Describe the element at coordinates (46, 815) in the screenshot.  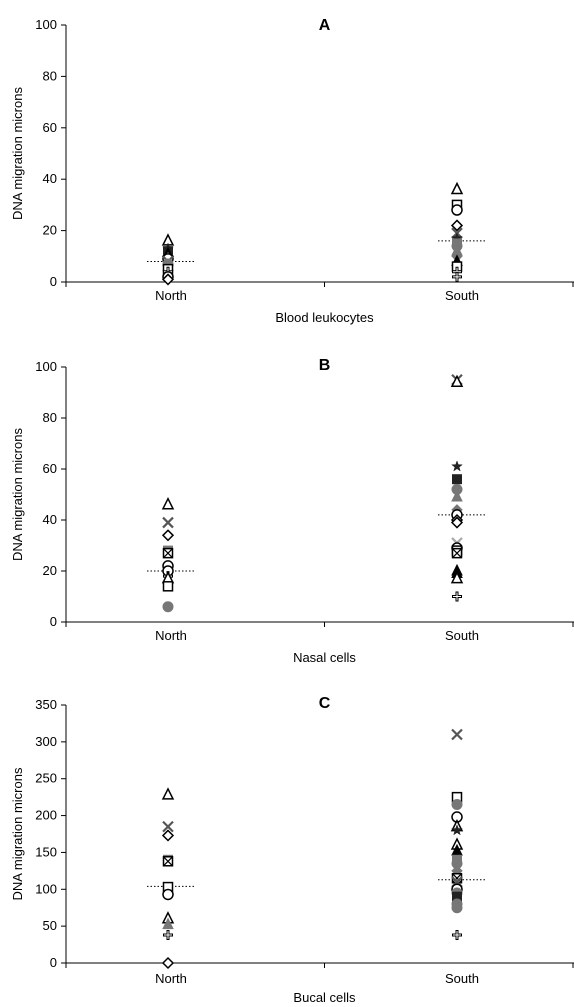
I see `y-tick-label: 200` at that location.